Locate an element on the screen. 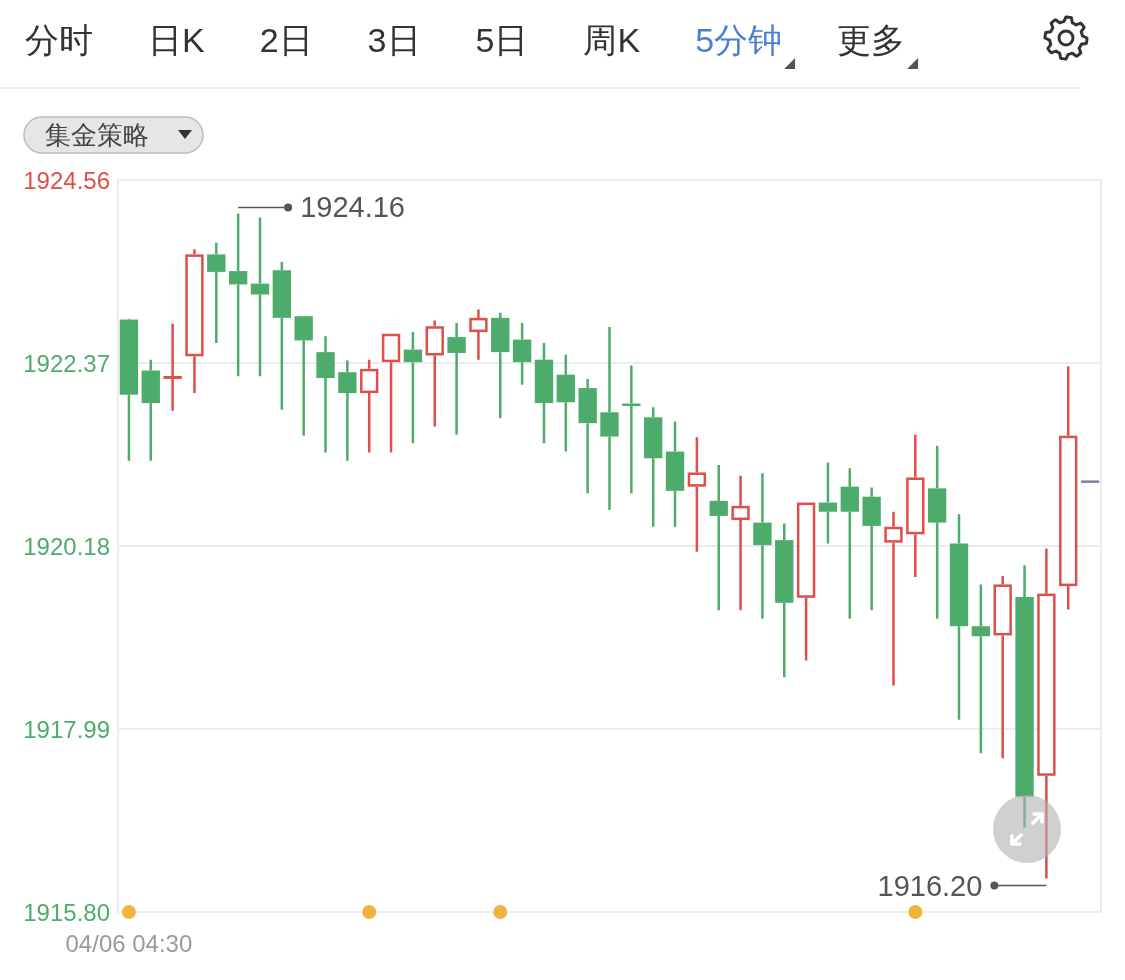 The width and height of the screenshot is (1125, 980). text: 2日 is located at coordinates (286, 40).